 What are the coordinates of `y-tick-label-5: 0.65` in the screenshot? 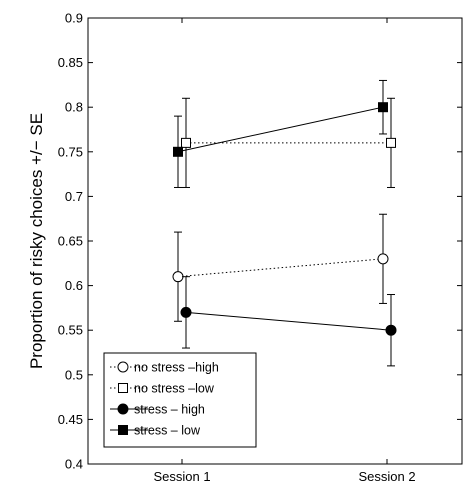 It's located at (70, 241).